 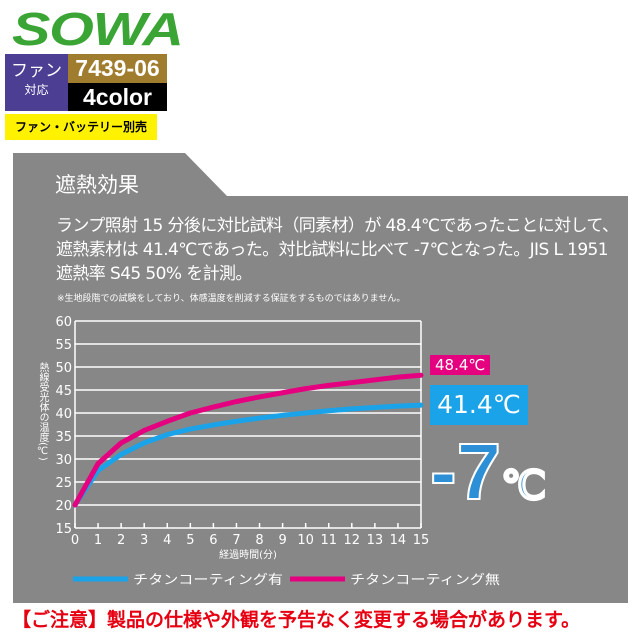 I want to click on product-code: 7439-06, so click(x=117, y=68).